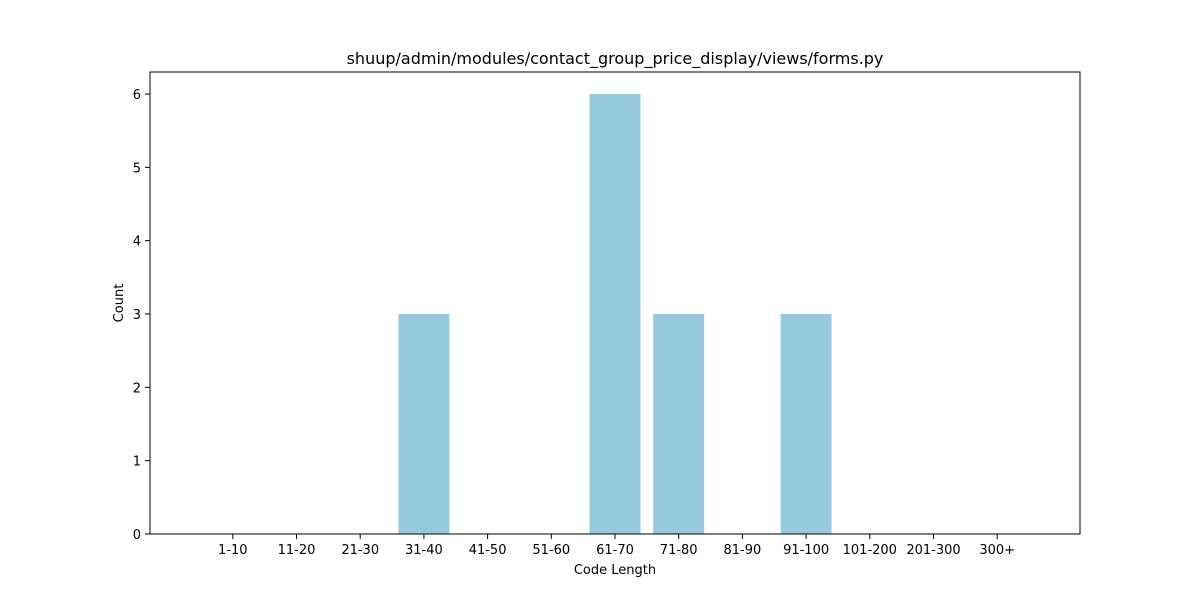 The height and width of the screenshot is (600, 1200). What do you see at coordinates (137, 315) in the screenshot?
I see `y-tick-label: 3` at bounding box center [137, 315].